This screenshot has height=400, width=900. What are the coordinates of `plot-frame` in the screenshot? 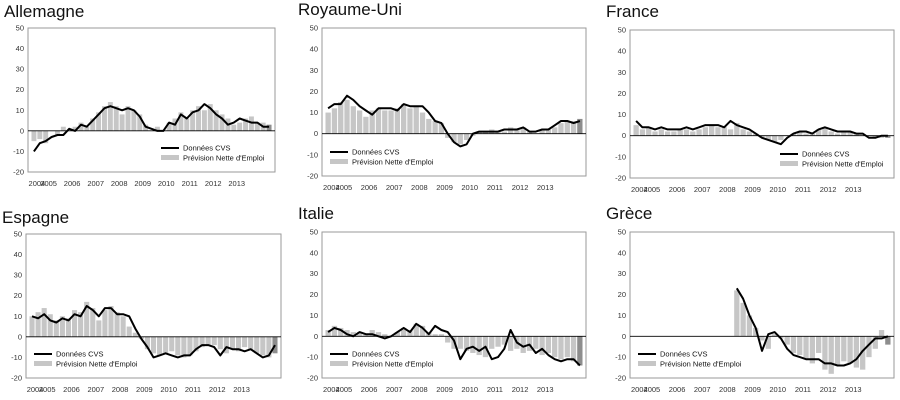 It's located at (153, 306).